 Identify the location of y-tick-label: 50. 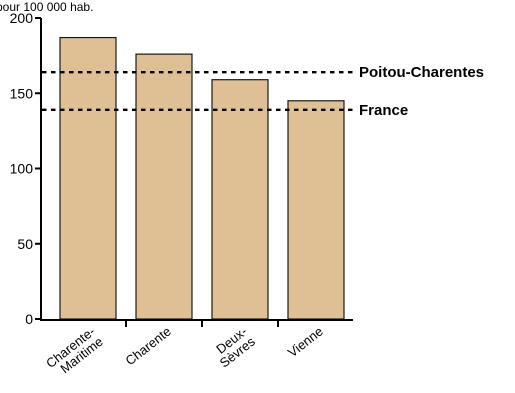
(25, 244).